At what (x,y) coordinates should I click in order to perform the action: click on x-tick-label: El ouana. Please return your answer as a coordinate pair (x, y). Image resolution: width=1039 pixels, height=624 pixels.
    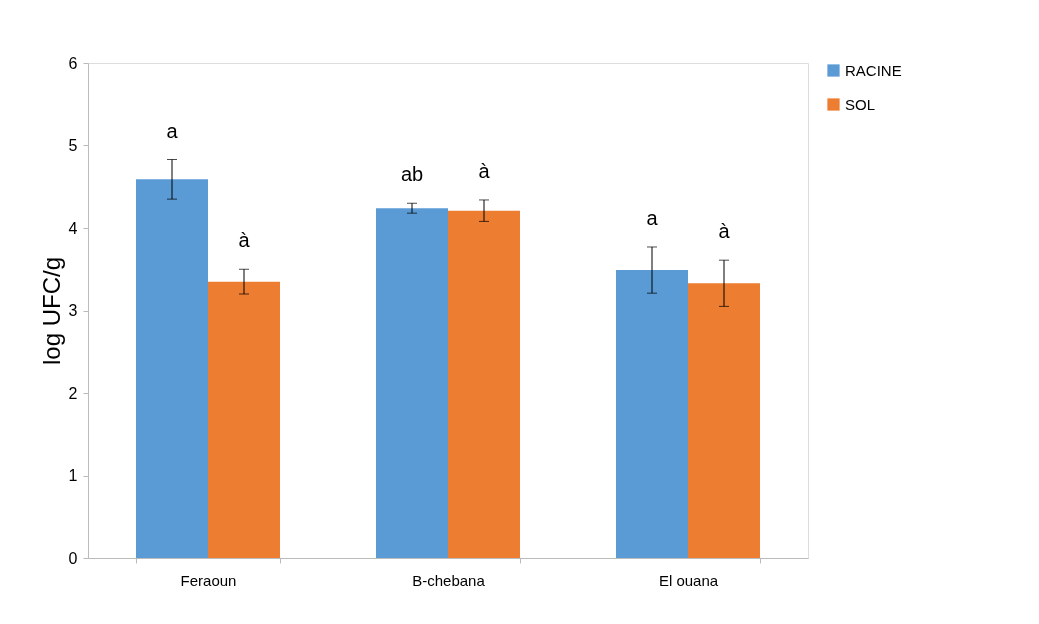
    Looking at the image, I should click on (688, 580).